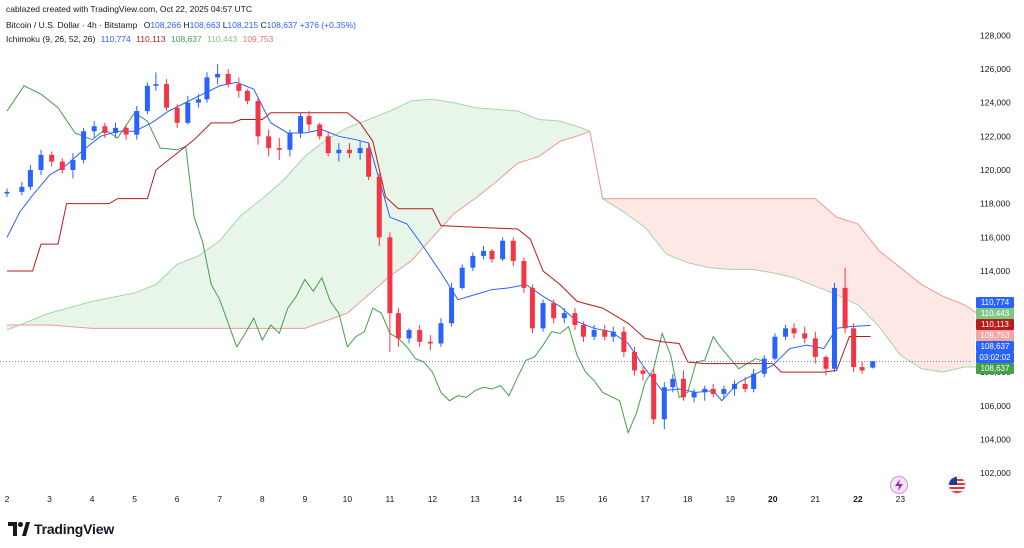 The image size is (1024, 548). I want to click on time-tick-label: 23, so click(901, 499).